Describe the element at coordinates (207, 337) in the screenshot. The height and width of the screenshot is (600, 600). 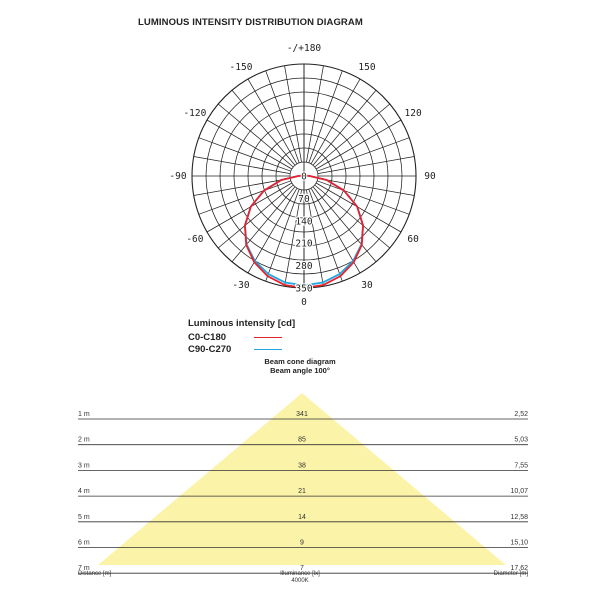
I see `legend-label: C0-C180` at that location.